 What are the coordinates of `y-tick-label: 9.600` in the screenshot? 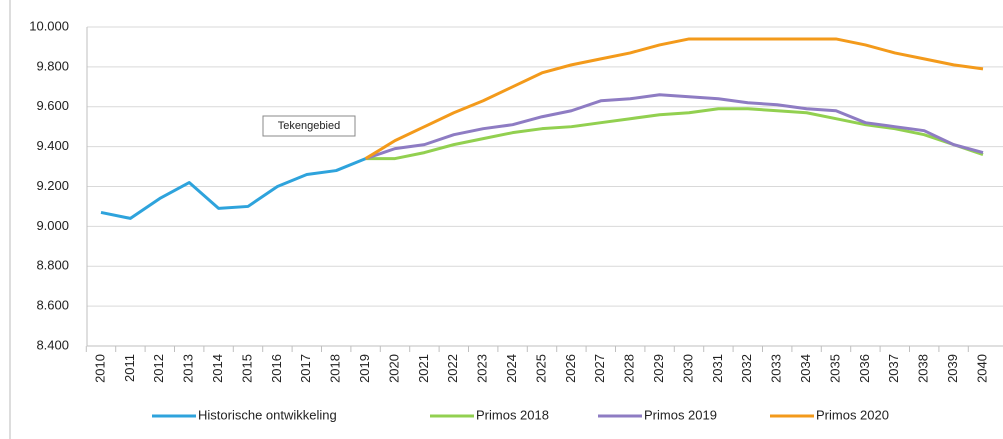 It's located at (52, 105).